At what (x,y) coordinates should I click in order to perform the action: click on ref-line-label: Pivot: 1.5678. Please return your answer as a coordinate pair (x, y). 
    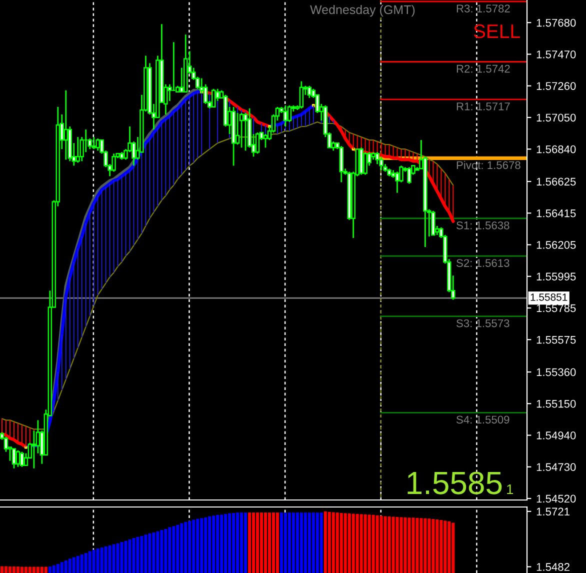
    Looking at the image, I should click on (488, 165).